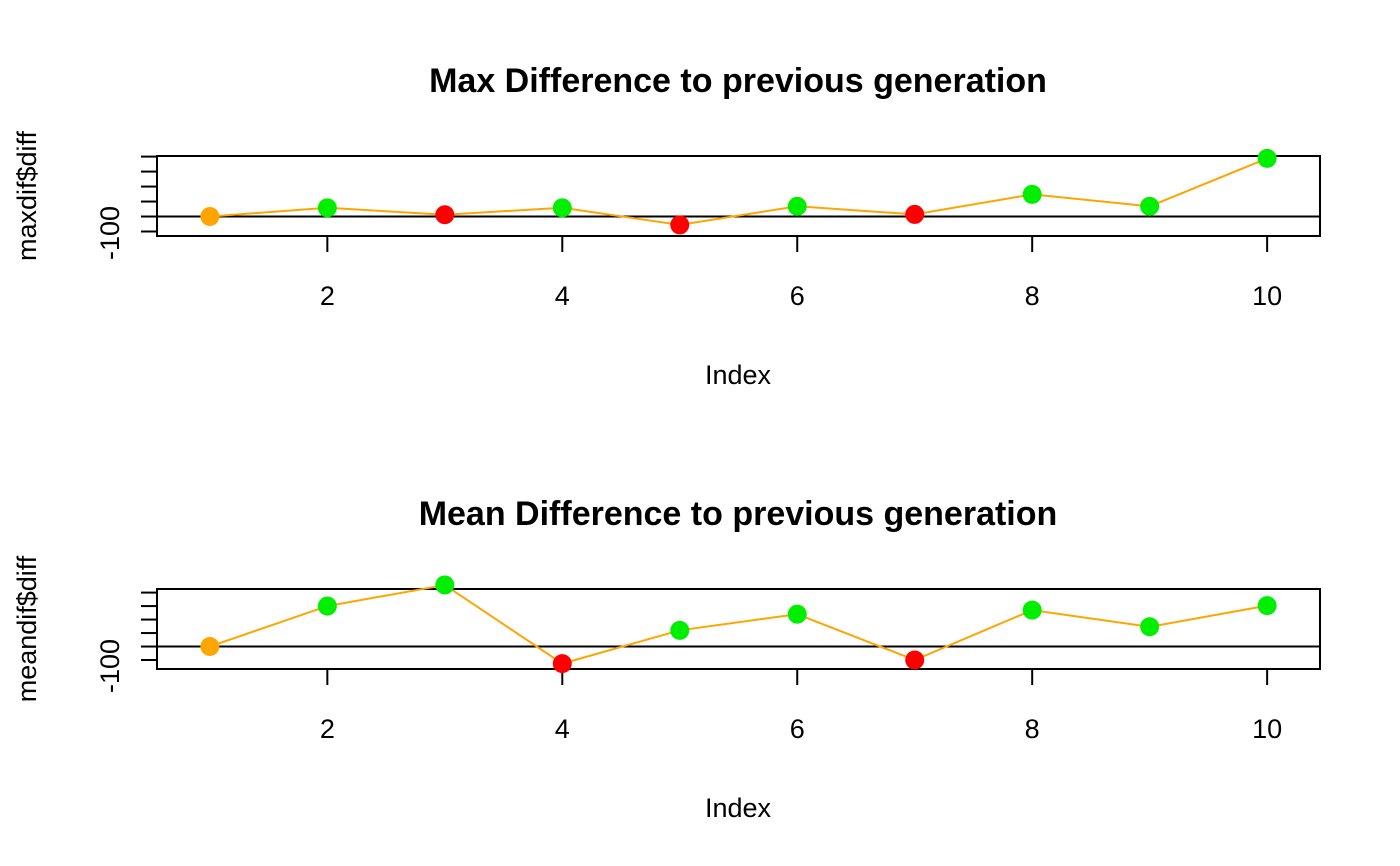  I want to click on chart-title: Max Difference to previous generation, so click(738, 81).